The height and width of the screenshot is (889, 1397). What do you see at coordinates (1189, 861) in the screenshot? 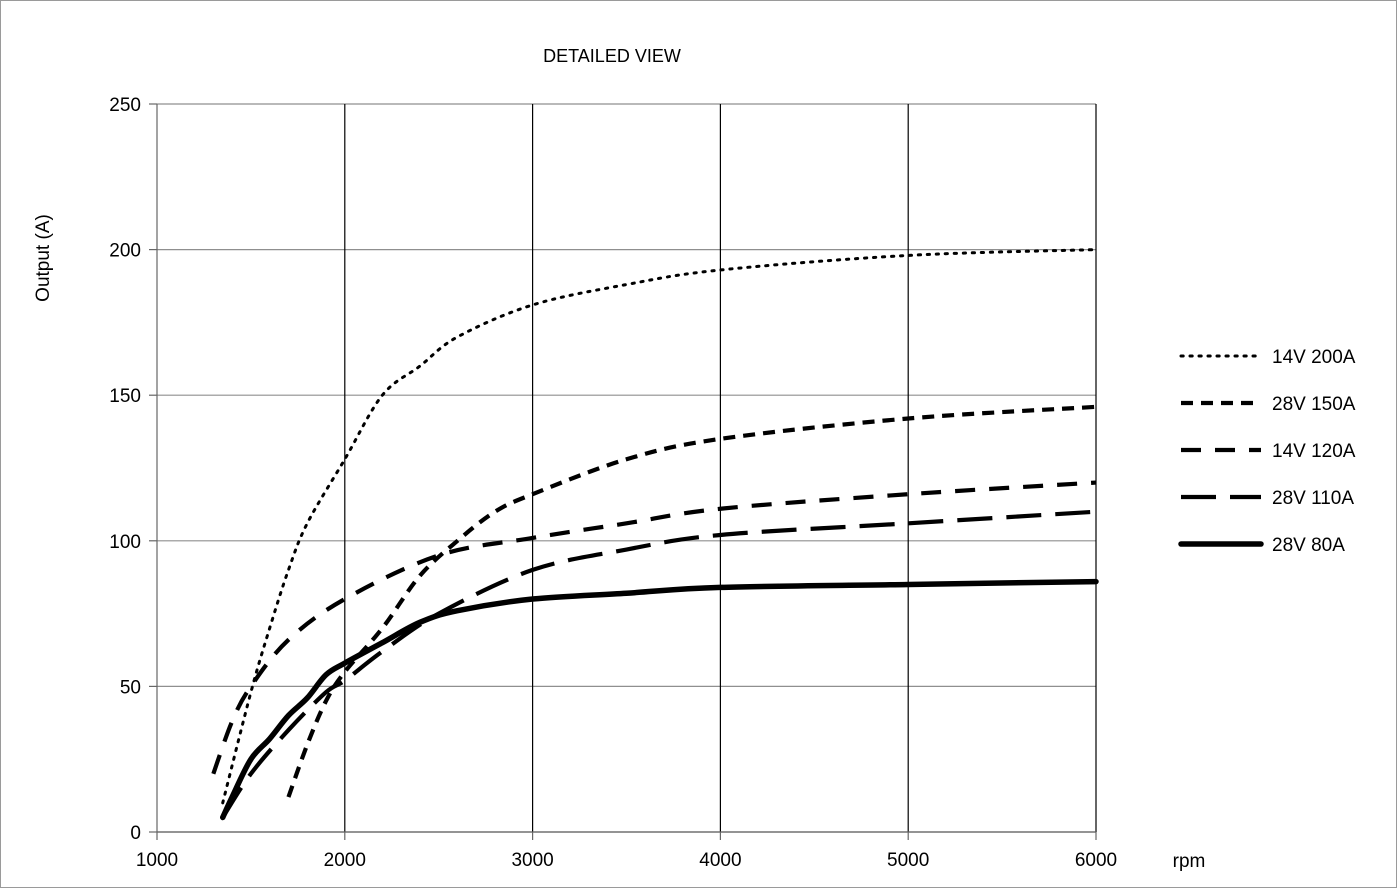
I see `x-axis-label: rpm` at bounding box center [1189, 861].